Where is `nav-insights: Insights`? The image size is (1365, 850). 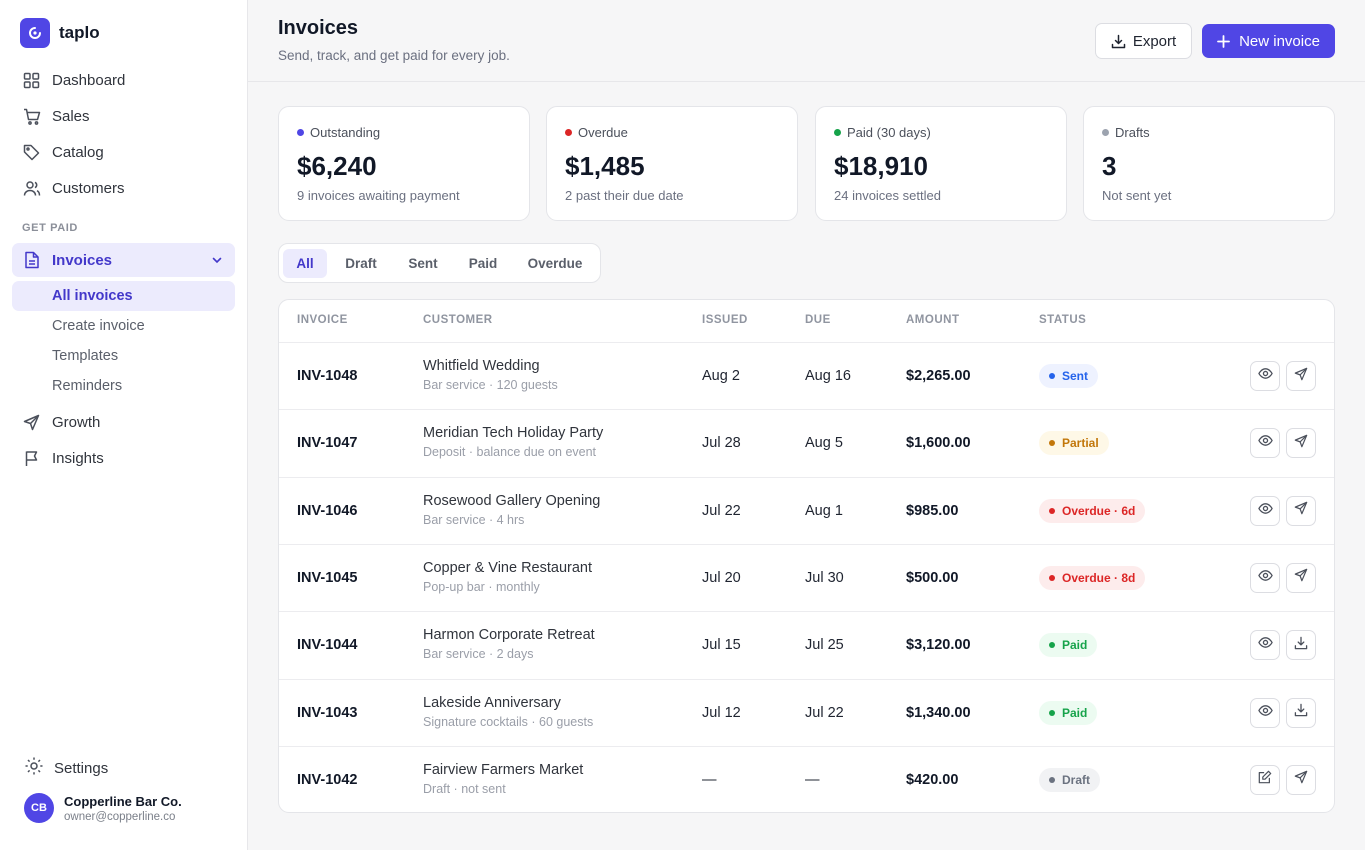 nav-insights: Insights is located at coordinates (123, 458).